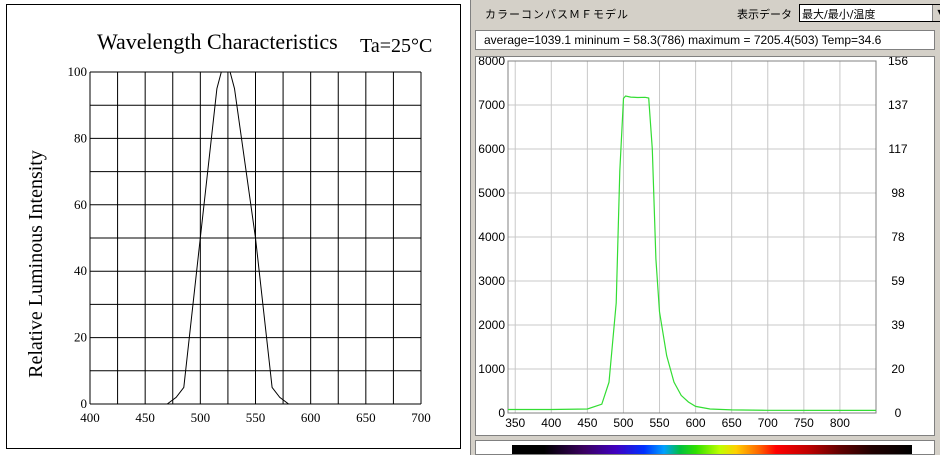  Describe the element at coordinates (898, 369) in the screenshot. I see `y2-tick-label: 20` at that location.